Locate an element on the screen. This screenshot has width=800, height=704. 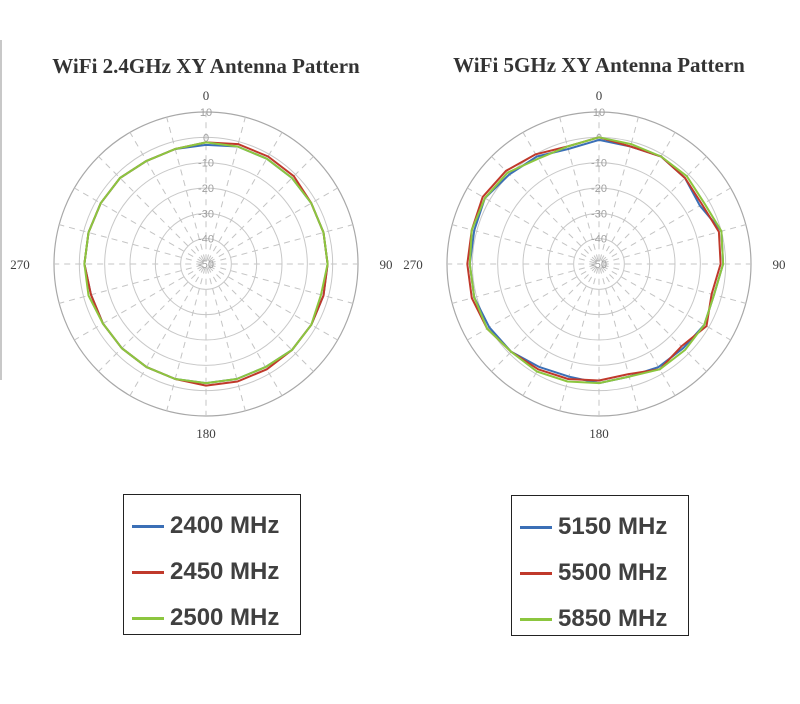
chart-24ghz-radial-tick: -50 is located at coordinates (206, 265).